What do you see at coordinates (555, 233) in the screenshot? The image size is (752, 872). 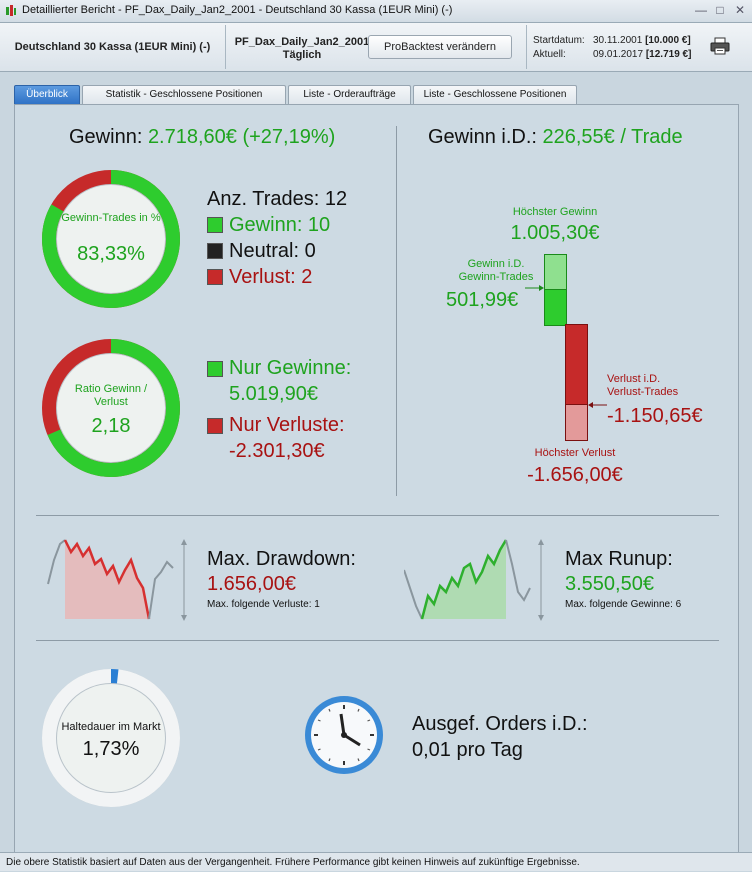 I see `highest-gain-value: 1.005,30€` at bounding box center [555, 233].